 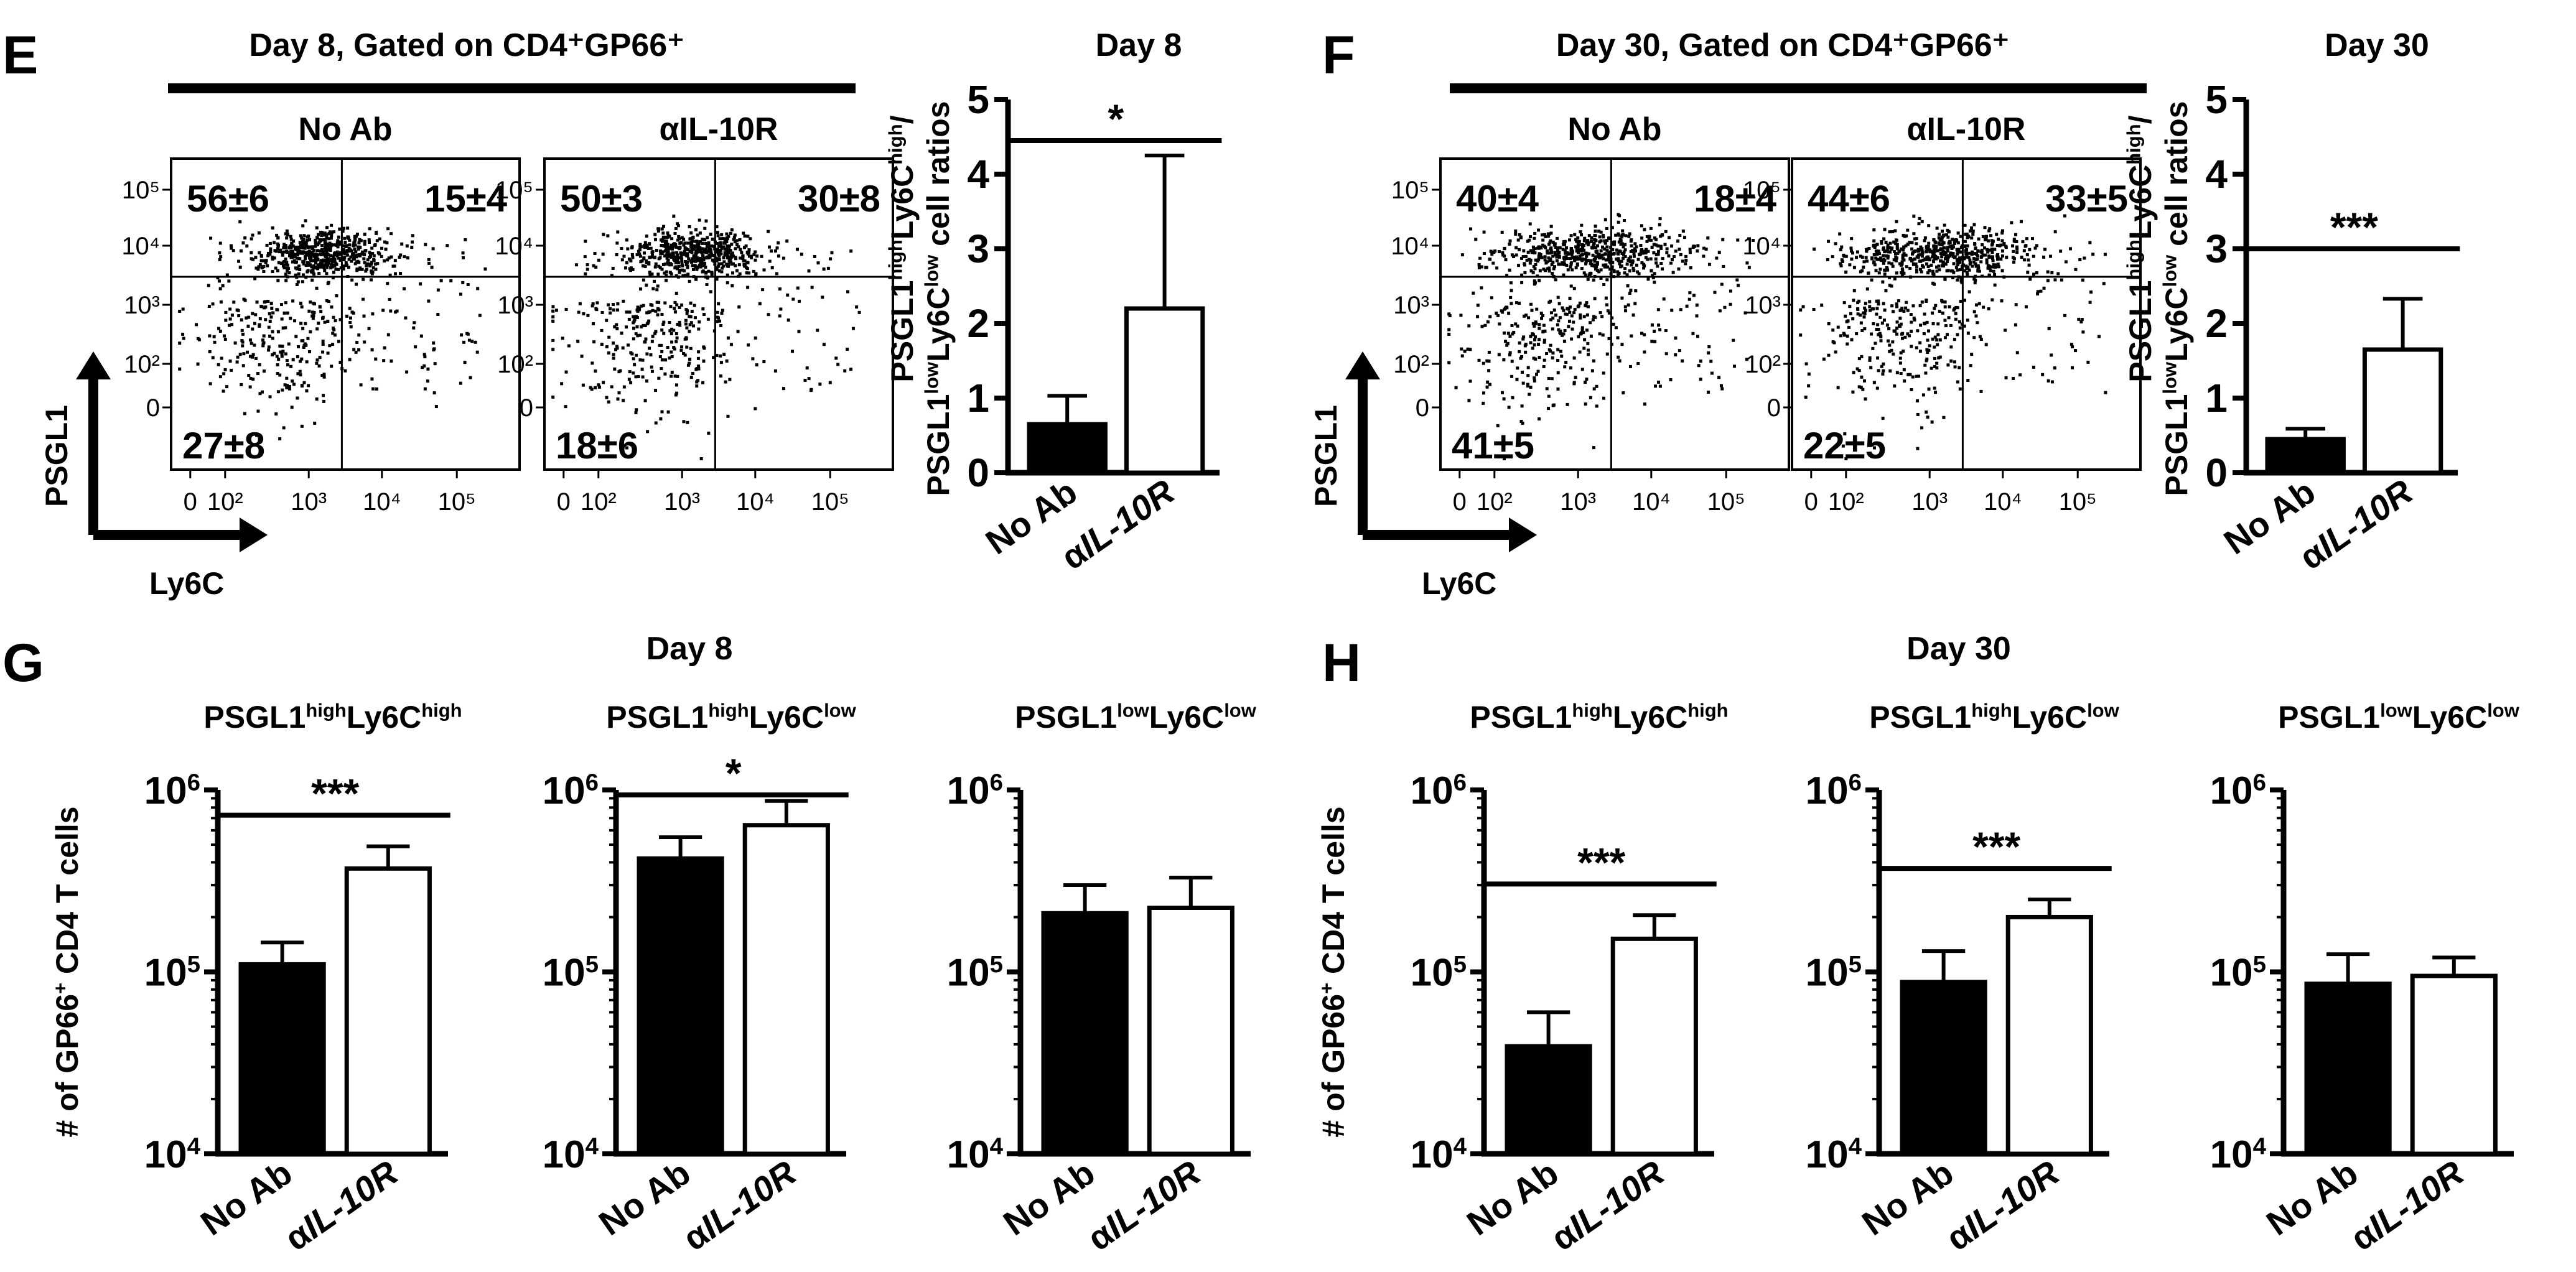 I want to click on significance-stars: *, so click(x=734, y=773).